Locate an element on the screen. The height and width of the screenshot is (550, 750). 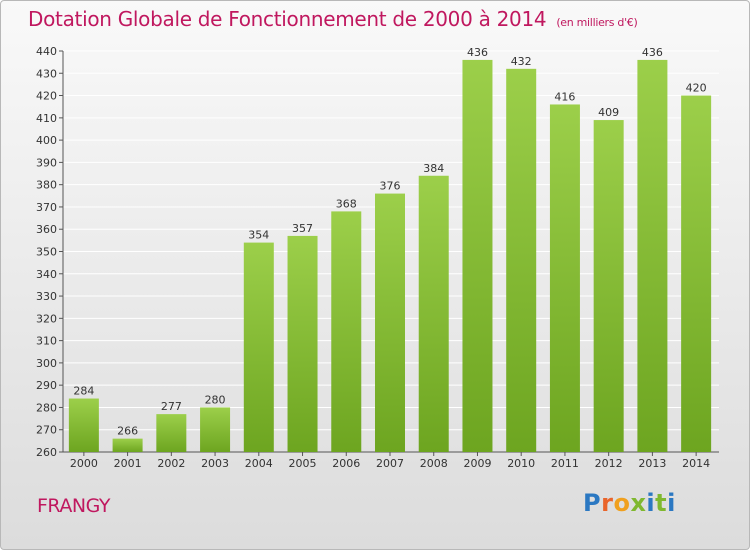
data-label-2011: 416 is located at coordinates (564, 96).